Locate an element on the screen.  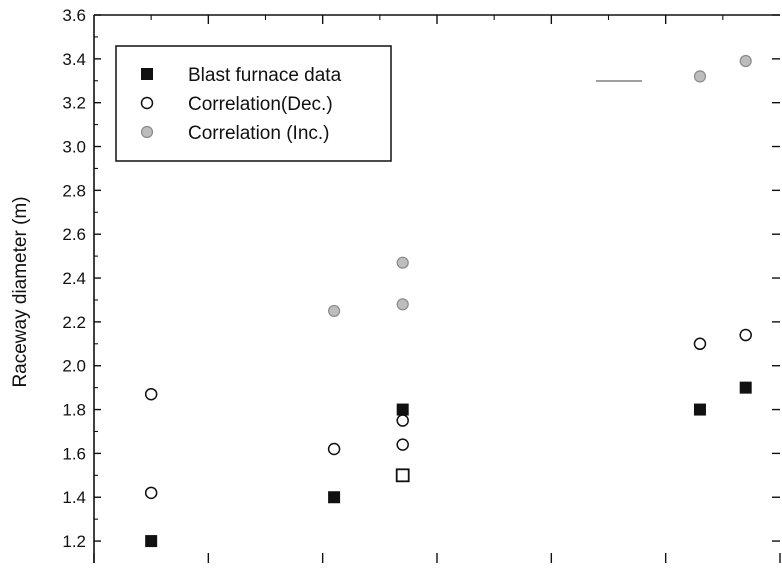
legend-box is located at coordinates (253, 103).